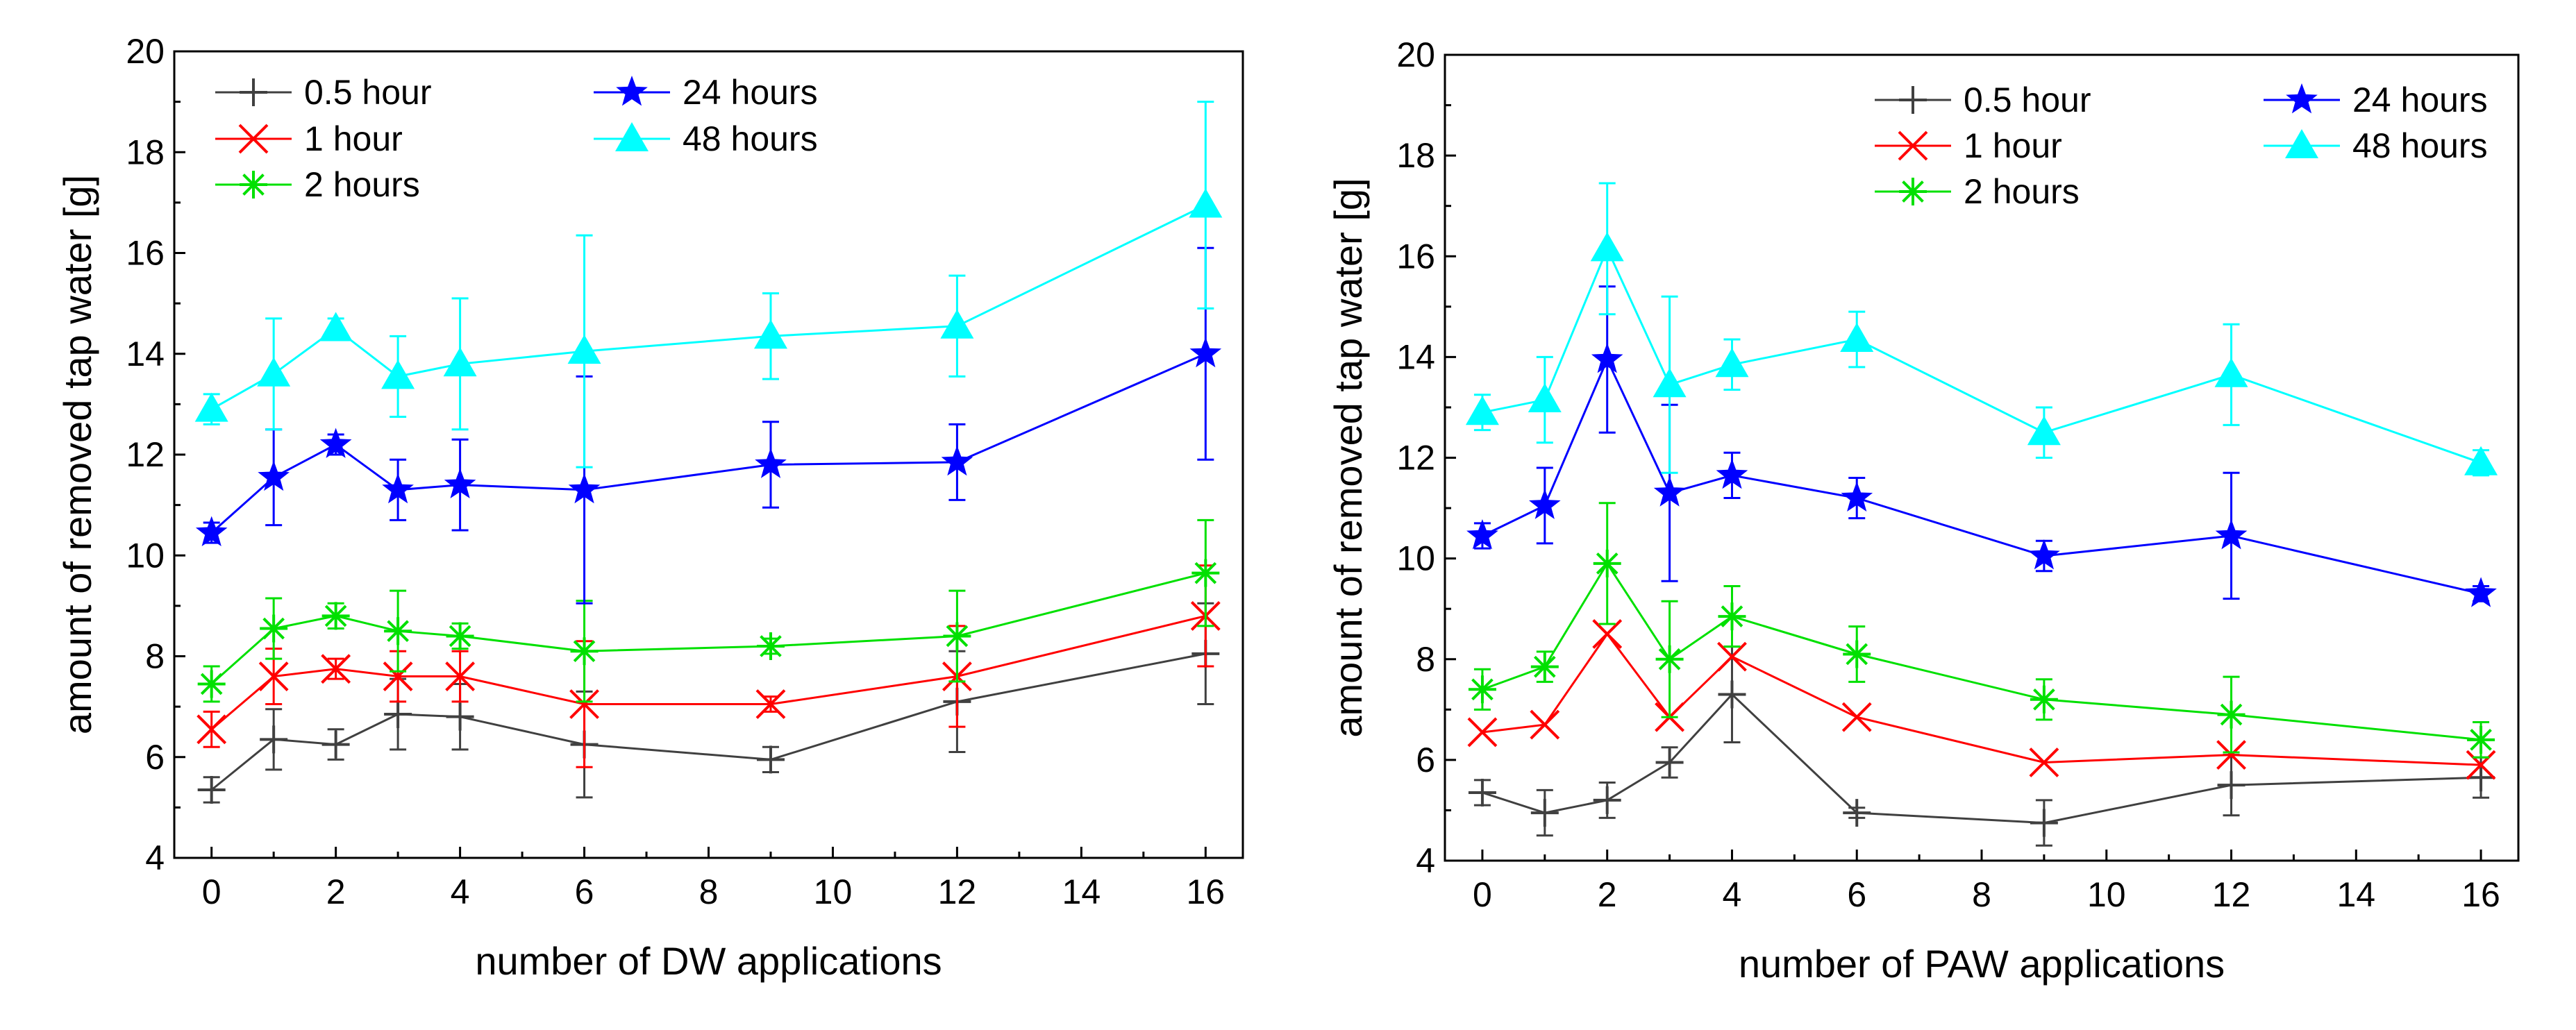 This screenshot has width=2576, height=1030. I want to click on x-tick-label: 2, so click(1607, 894).